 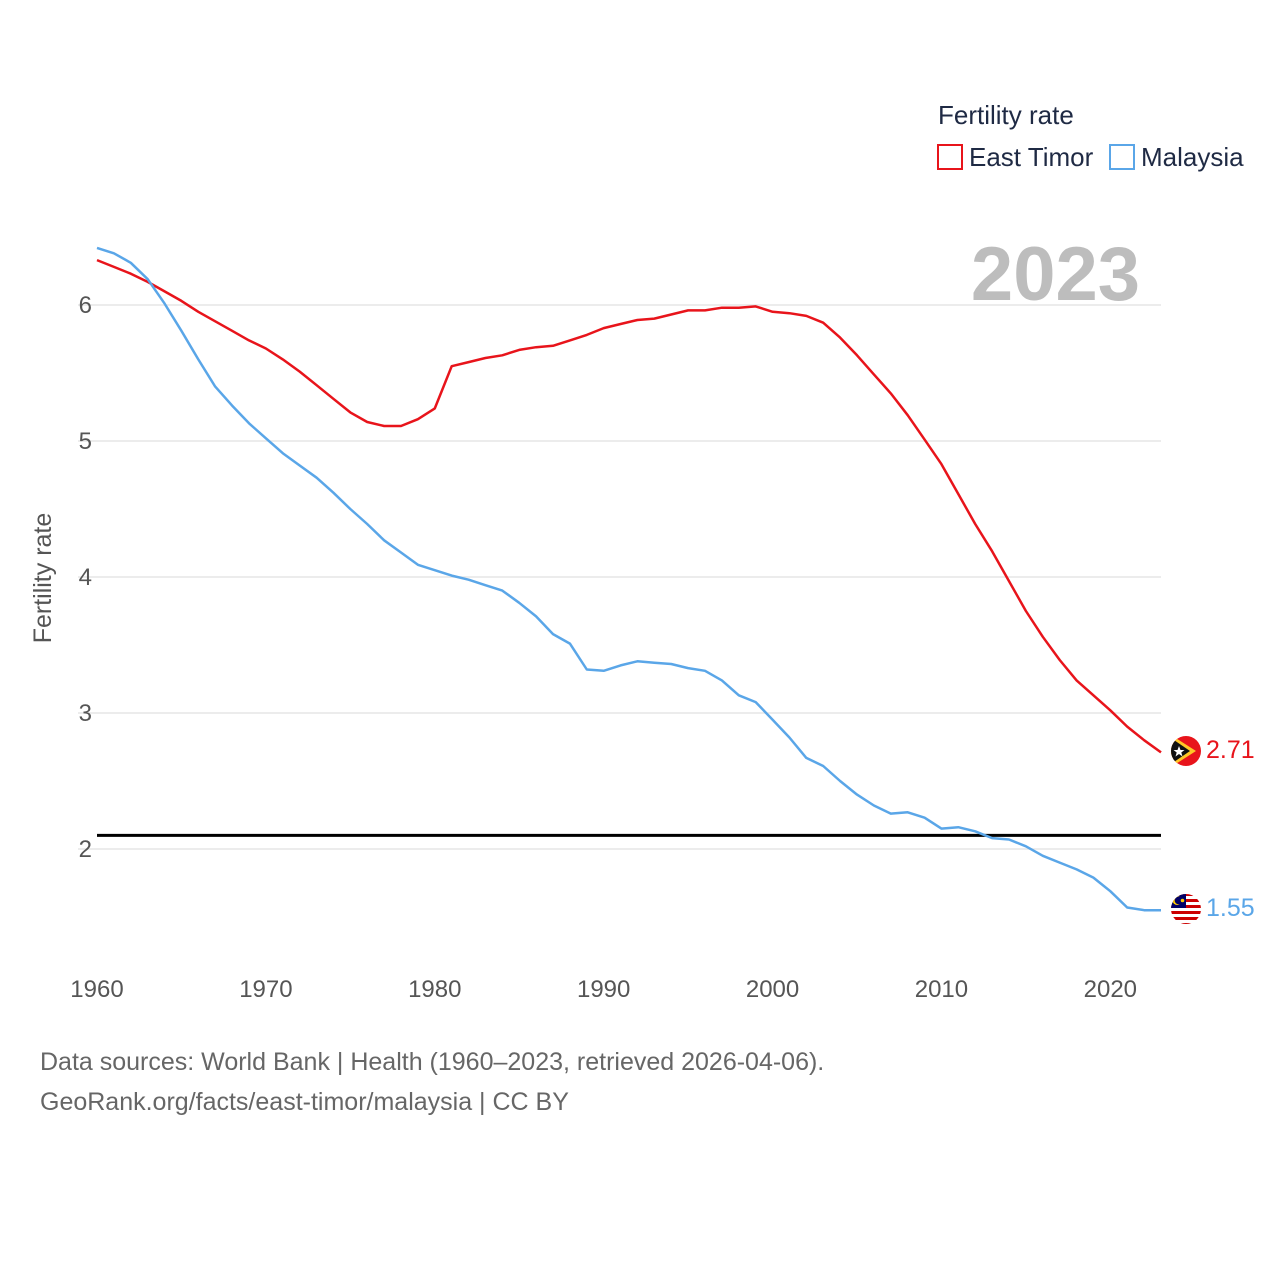 I want to click on x-axis-ticks: 1960 1970 1980 1990 2000 2010 2020, so click(x=603, y=989).